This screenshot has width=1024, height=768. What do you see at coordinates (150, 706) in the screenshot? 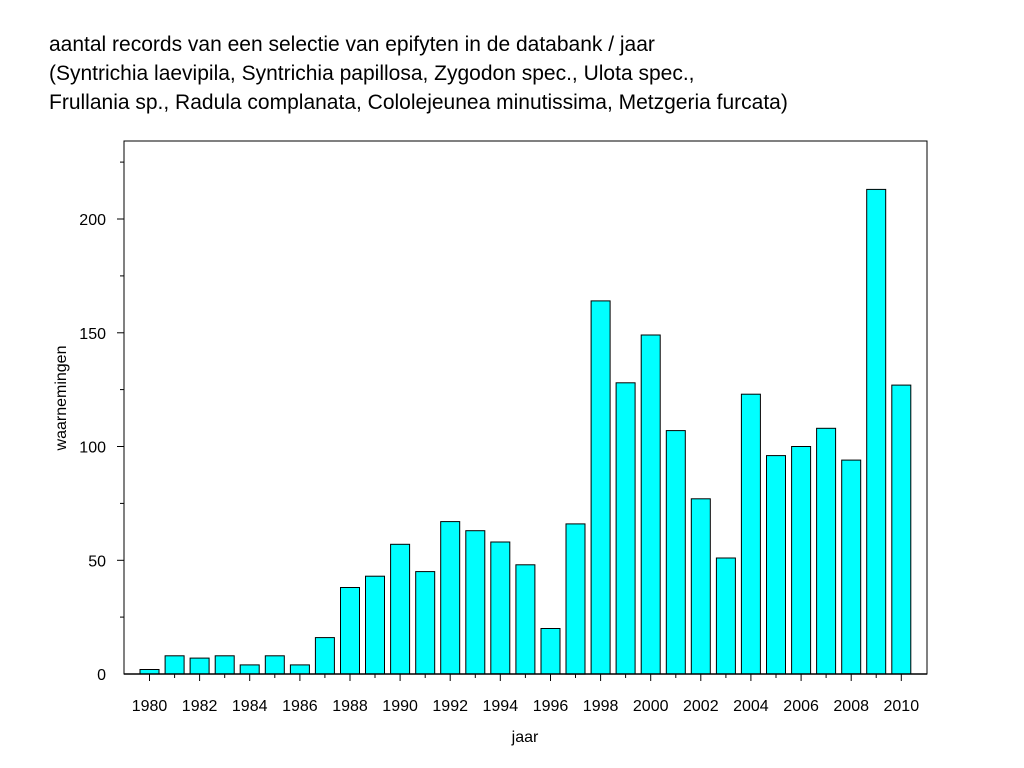
I see `x-tick-label: 1980` at bounding box center [150, 706].